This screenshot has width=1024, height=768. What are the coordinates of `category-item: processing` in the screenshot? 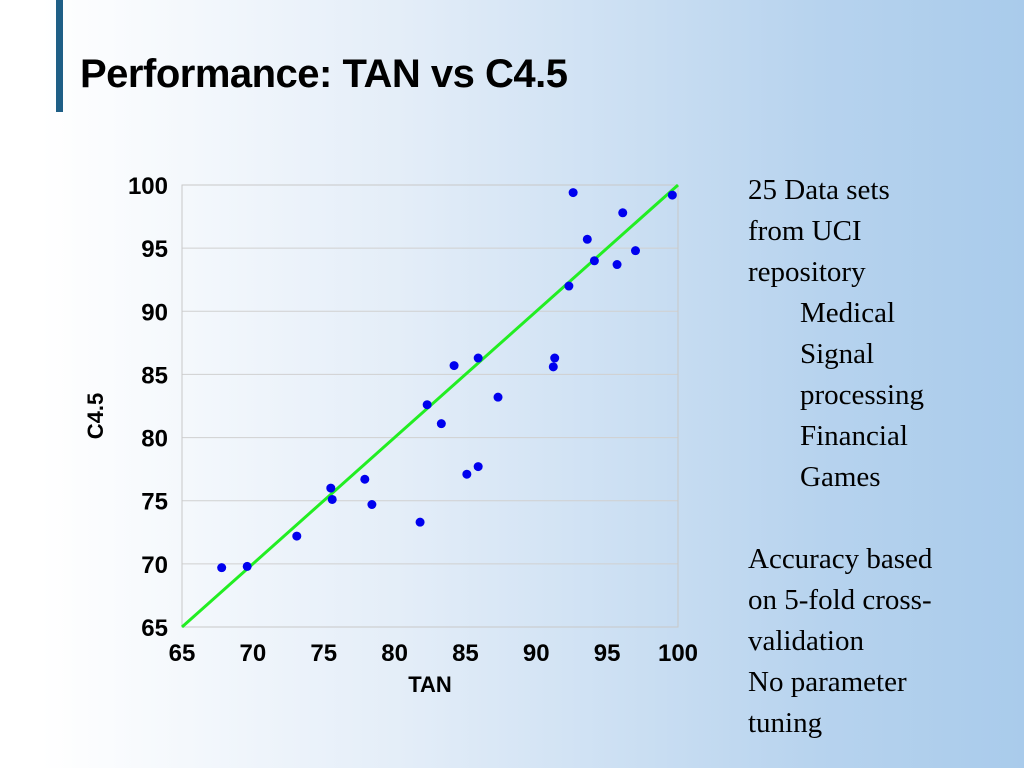 It's located at (862, 395).